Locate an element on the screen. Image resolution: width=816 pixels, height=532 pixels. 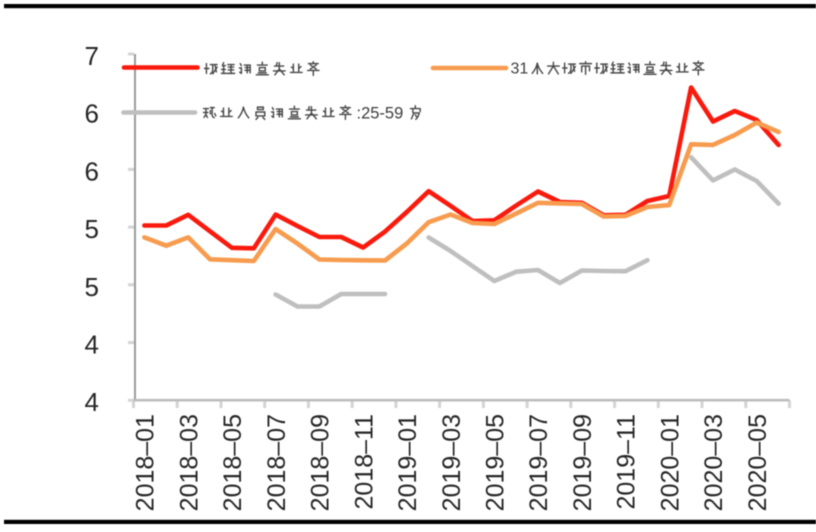
svg-text: 2018–11 is located at coordinates (364, 461).